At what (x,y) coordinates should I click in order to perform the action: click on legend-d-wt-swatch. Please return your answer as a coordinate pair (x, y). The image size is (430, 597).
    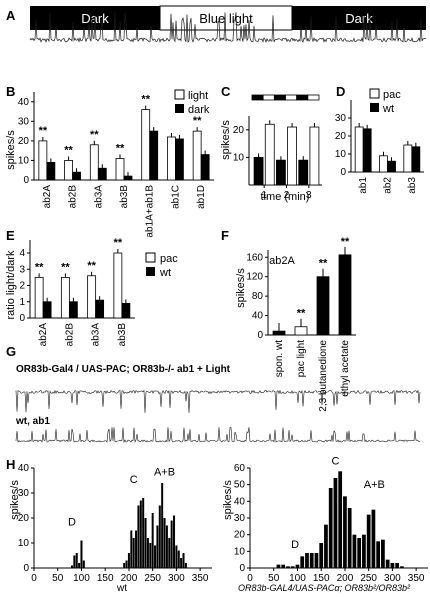
    Looking at the image, I should click on (374, 107).